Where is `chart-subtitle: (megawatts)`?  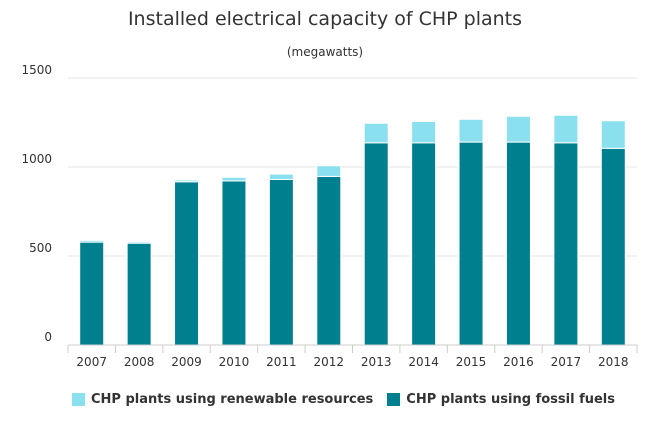
chart-subtitle: (megawatts) is located at coordinates (325, 52).